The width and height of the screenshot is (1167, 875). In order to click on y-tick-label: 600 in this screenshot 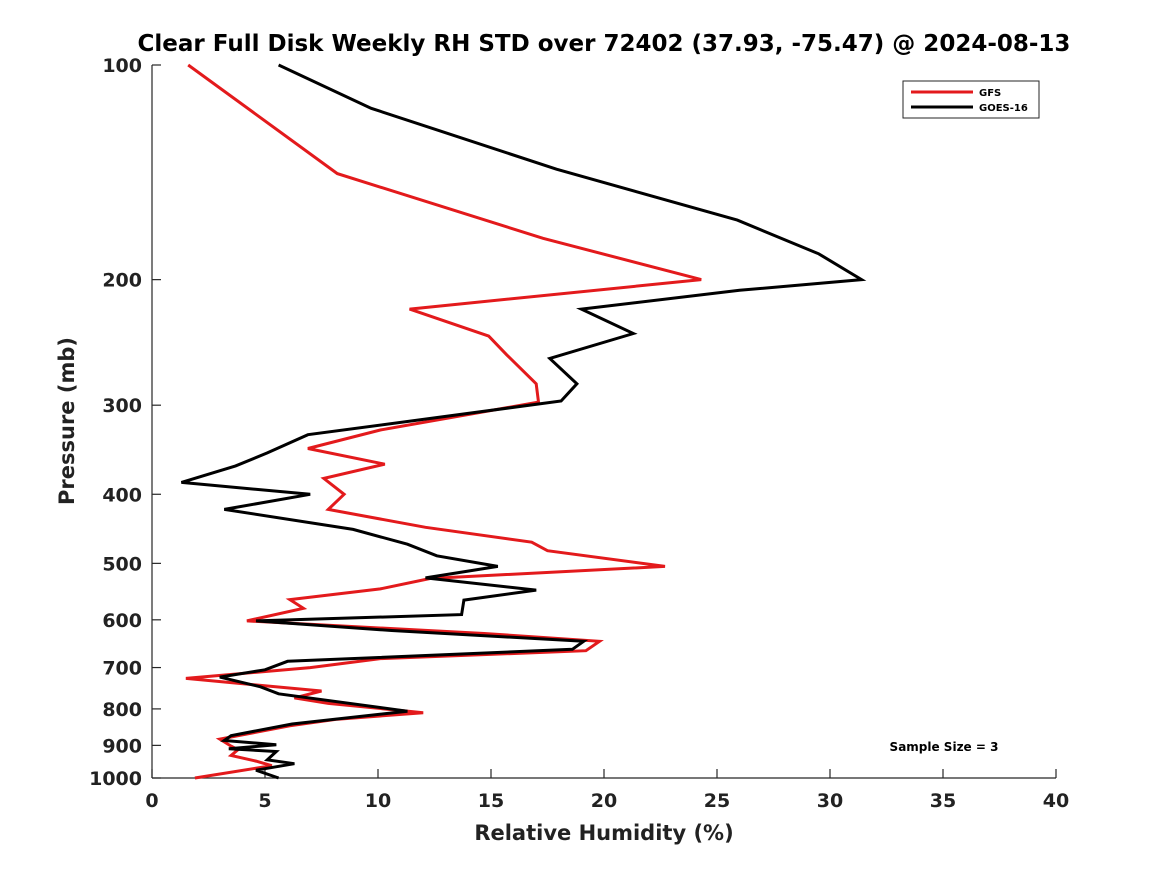, I will do `click(122, 621)`.